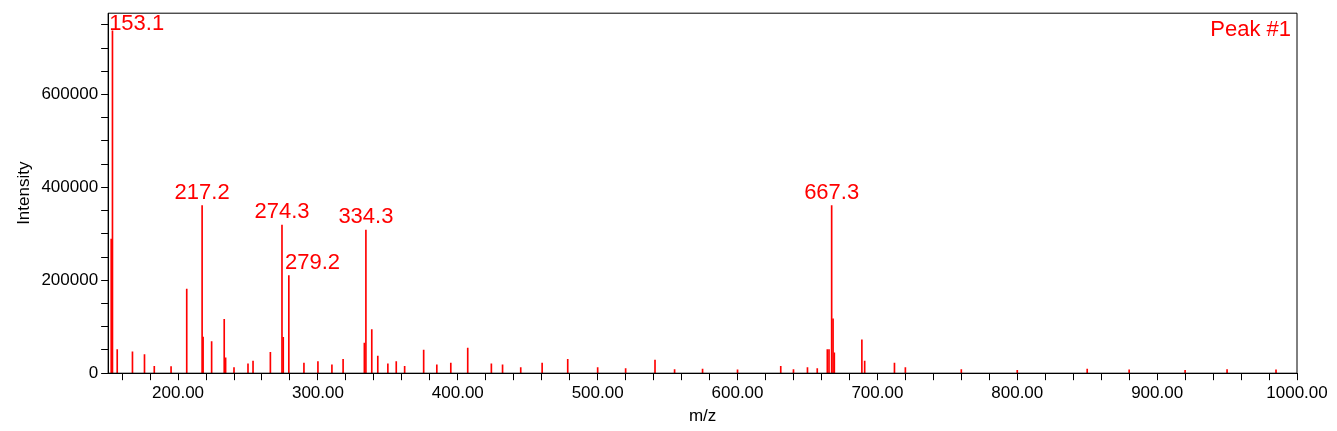  Describe the element at coordinates (312, 261) in the screenshot. I see `annotation: 279.2` at that location.